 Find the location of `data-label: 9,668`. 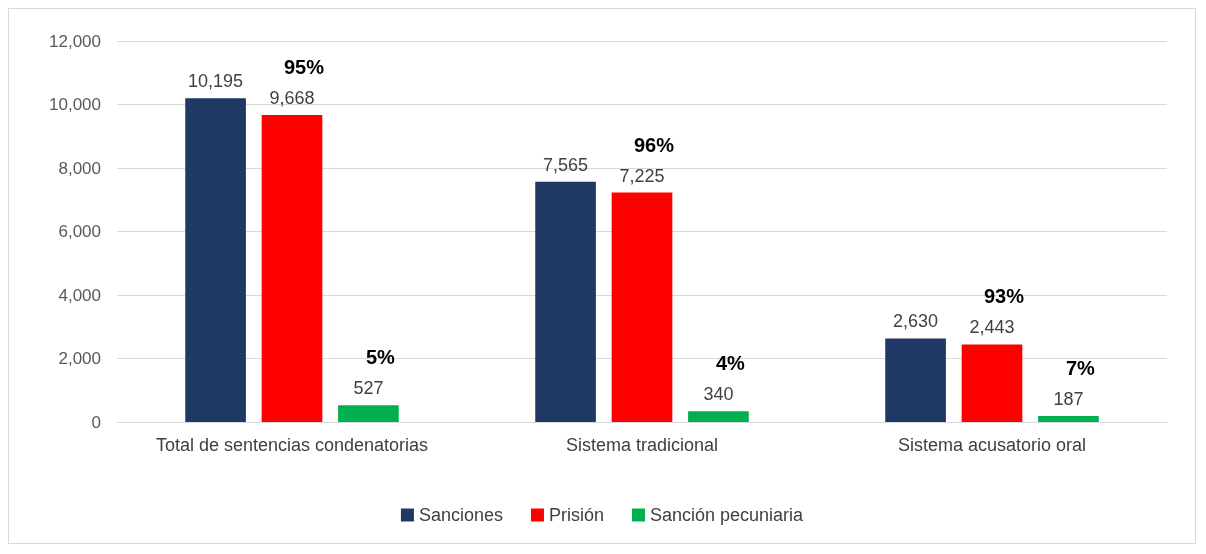

data-label: 9,668 is located at coordinates (292, 98).